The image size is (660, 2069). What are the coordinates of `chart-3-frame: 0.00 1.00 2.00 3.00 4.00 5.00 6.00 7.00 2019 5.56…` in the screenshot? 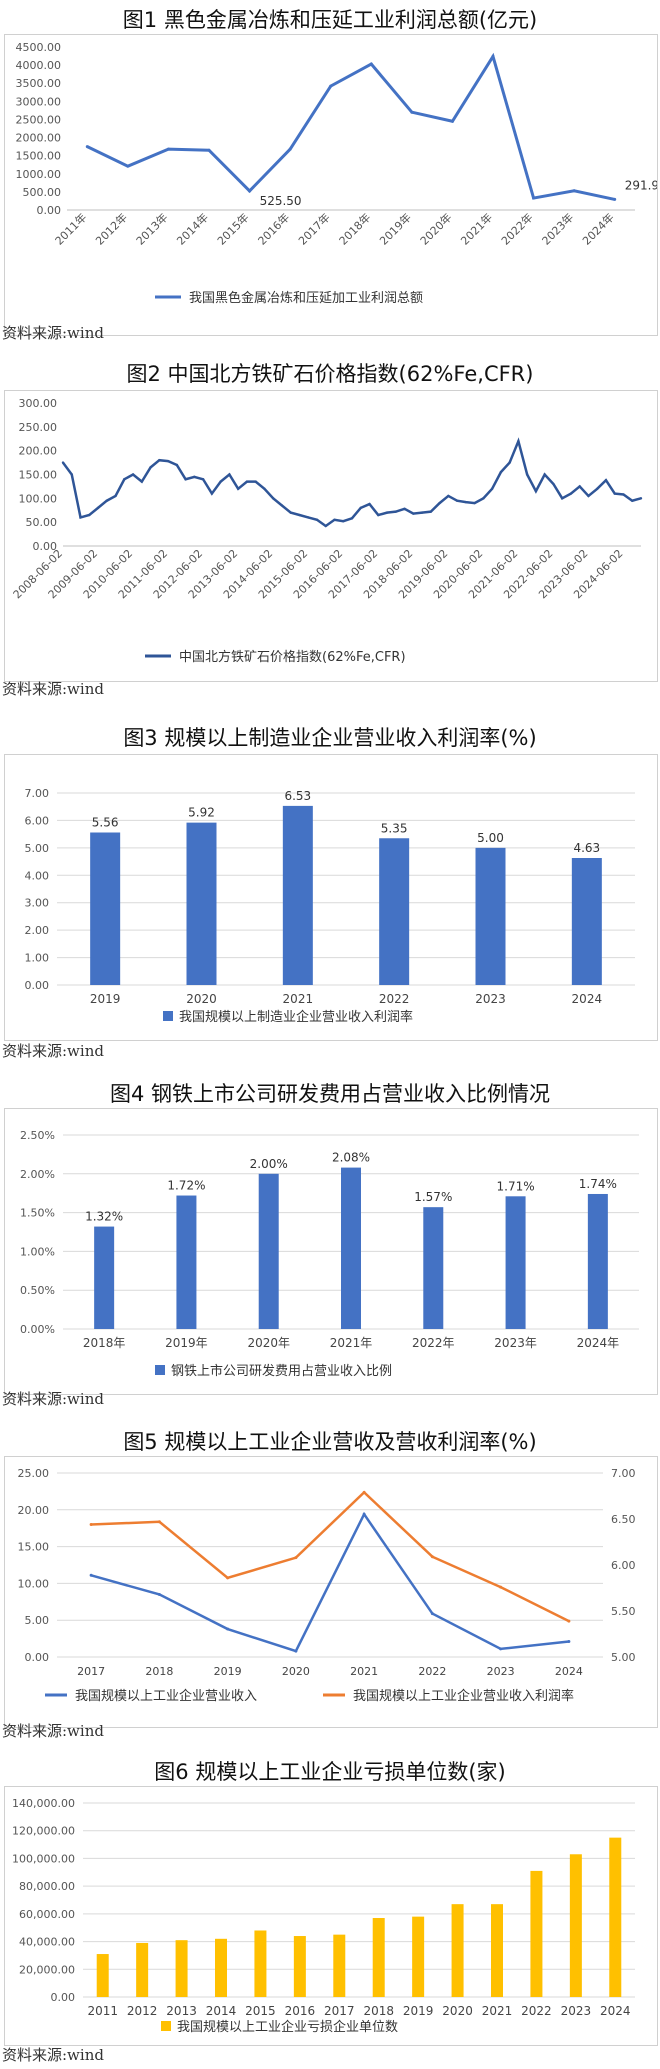 It's located at (331, 897).